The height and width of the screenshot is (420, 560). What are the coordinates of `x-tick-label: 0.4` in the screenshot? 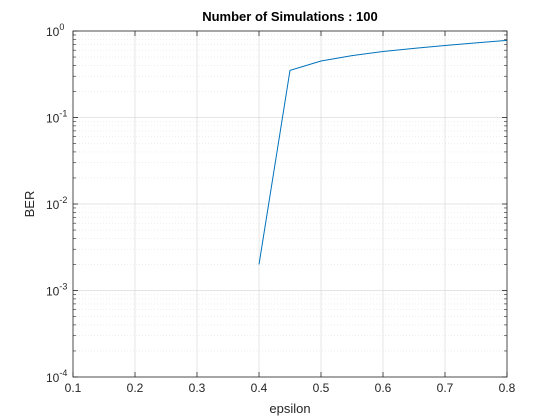 It's located at (259, 388).